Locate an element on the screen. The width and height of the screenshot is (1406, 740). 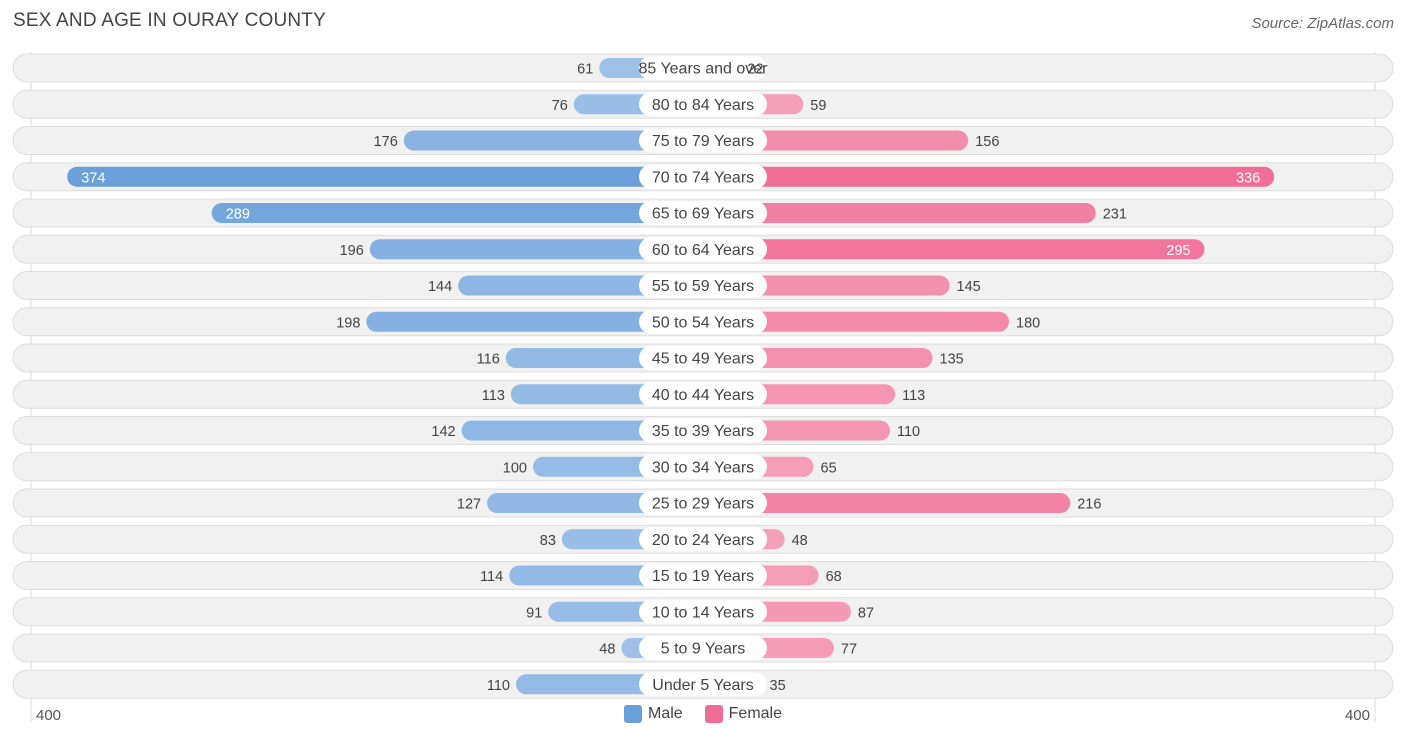
bar-male-50-to-54-years is located at coordinates (534, 321).